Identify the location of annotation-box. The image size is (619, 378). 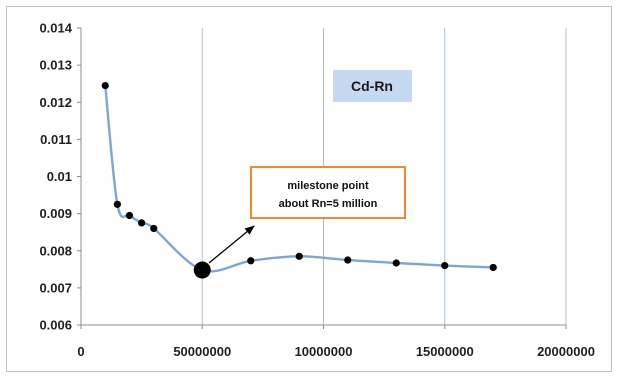
(328, 192).